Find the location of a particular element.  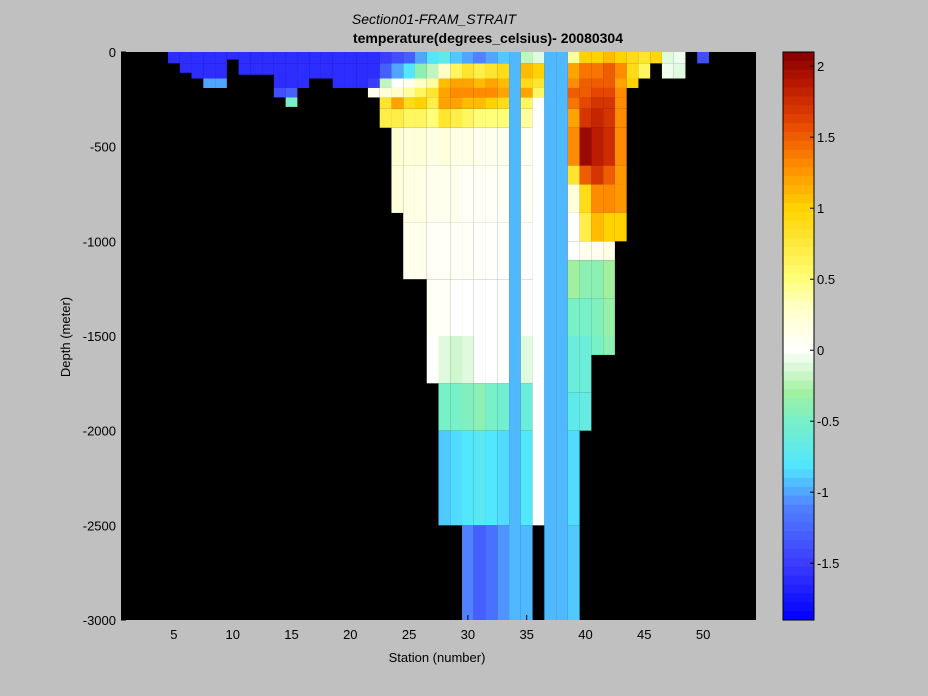

chart-subtitle: temperature(degrees_celsius)- 20080304 is located at coordinates (488, 38).